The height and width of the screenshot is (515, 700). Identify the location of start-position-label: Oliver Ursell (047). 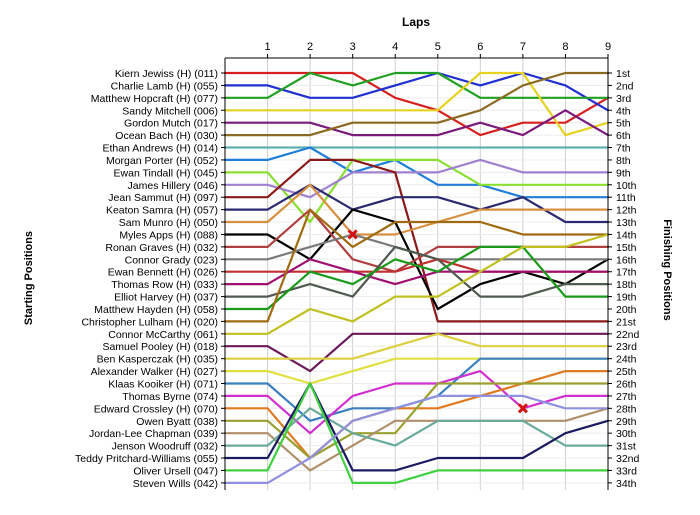
(175, 471).